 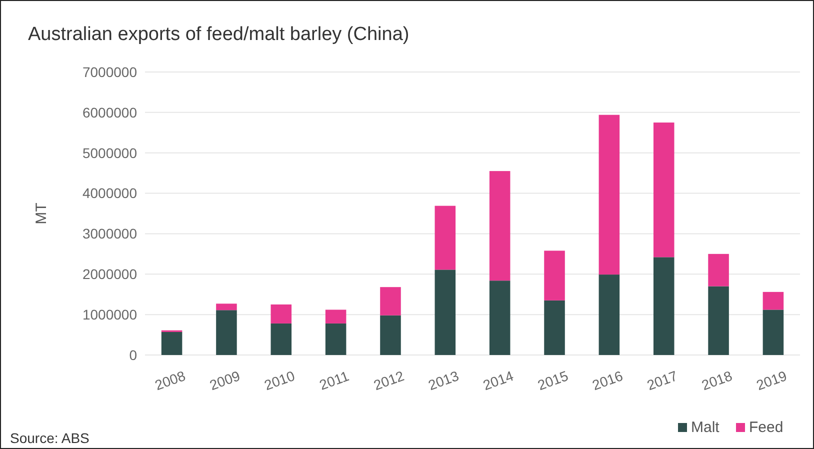 What do you see at coordinates (662, 380) in the screenshot?
I see `x-tick-label: 2017` at bounding box center [662, 380].